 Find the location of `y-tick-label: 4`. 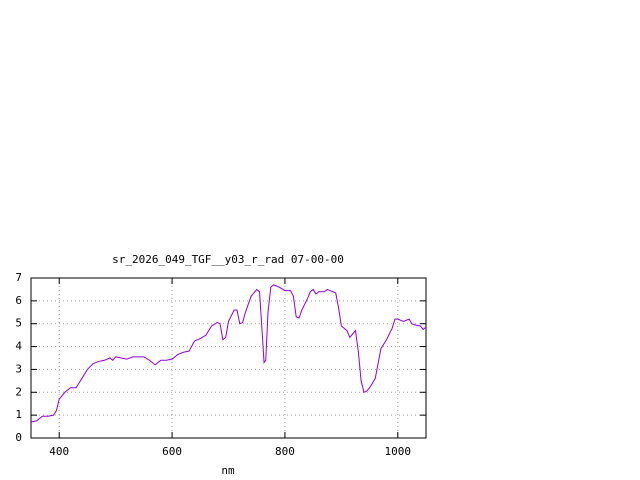

y-tick-label: 4 is located at coordinates (18, 346).